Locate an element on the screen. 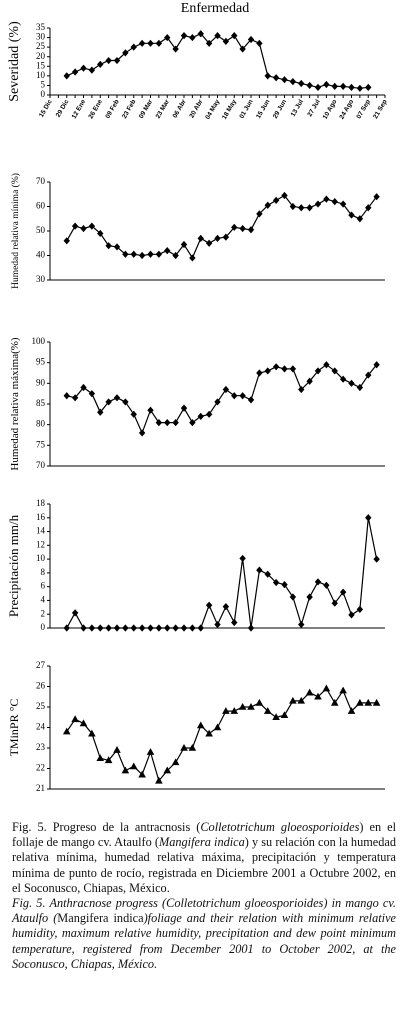 The height and width of the screenshot is (1012, 406). y-tick-label: 50 is located at coordinates (41, 230).